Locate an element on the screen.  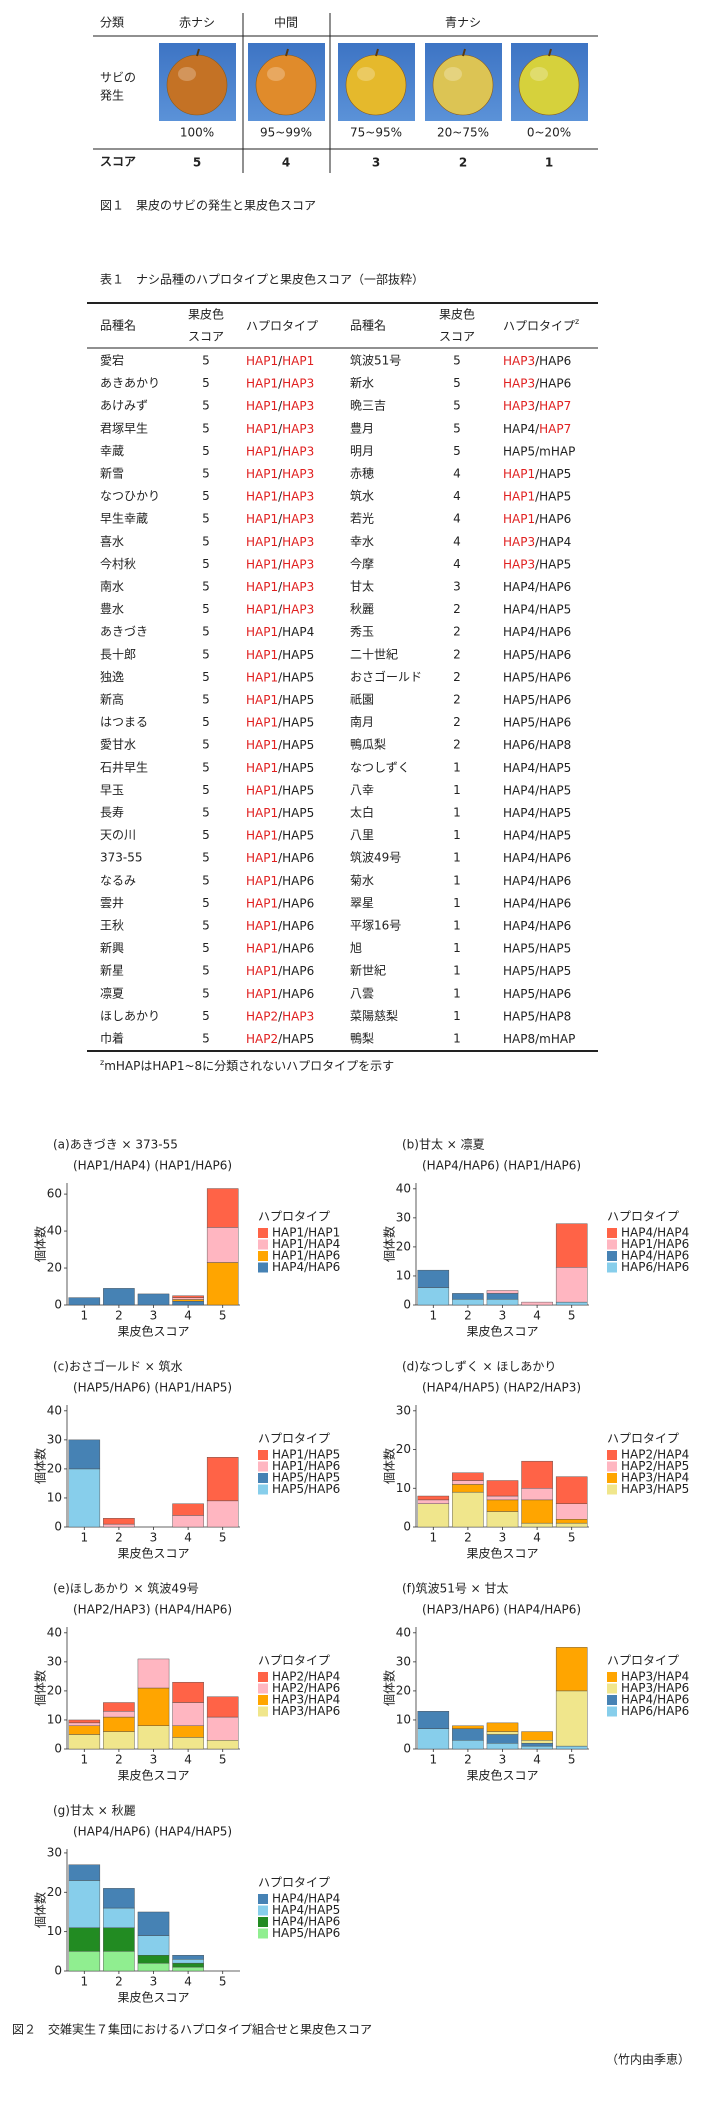
cultivar-name: 早生幸蔵 is located at coordinates (124, 519).